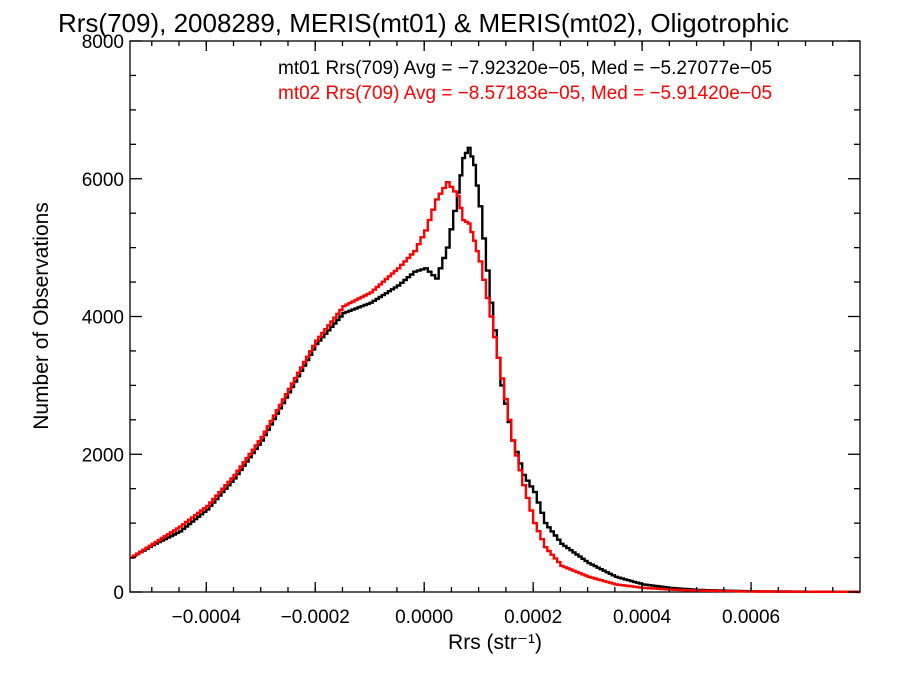 This screenshot has height=675, width=900. I want to click on y-tick-label: 0, so click(118, 593).